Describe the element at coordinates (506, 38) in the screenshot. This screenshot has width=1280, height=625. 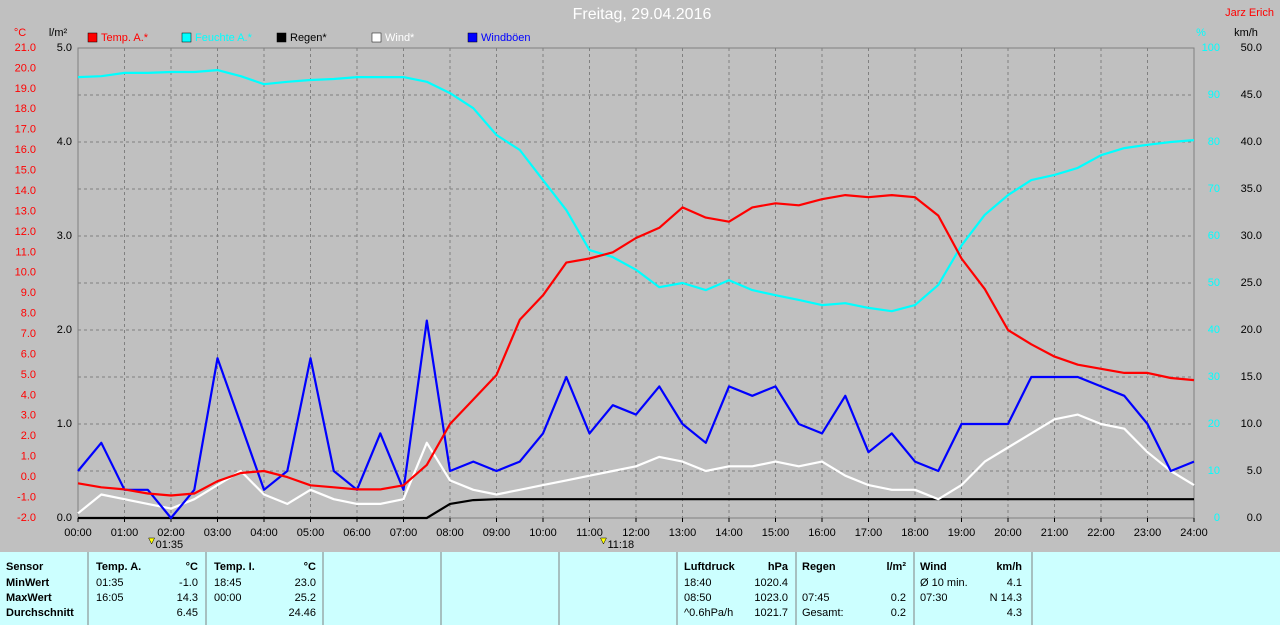
I see `legend-label: Windböen` at that location.